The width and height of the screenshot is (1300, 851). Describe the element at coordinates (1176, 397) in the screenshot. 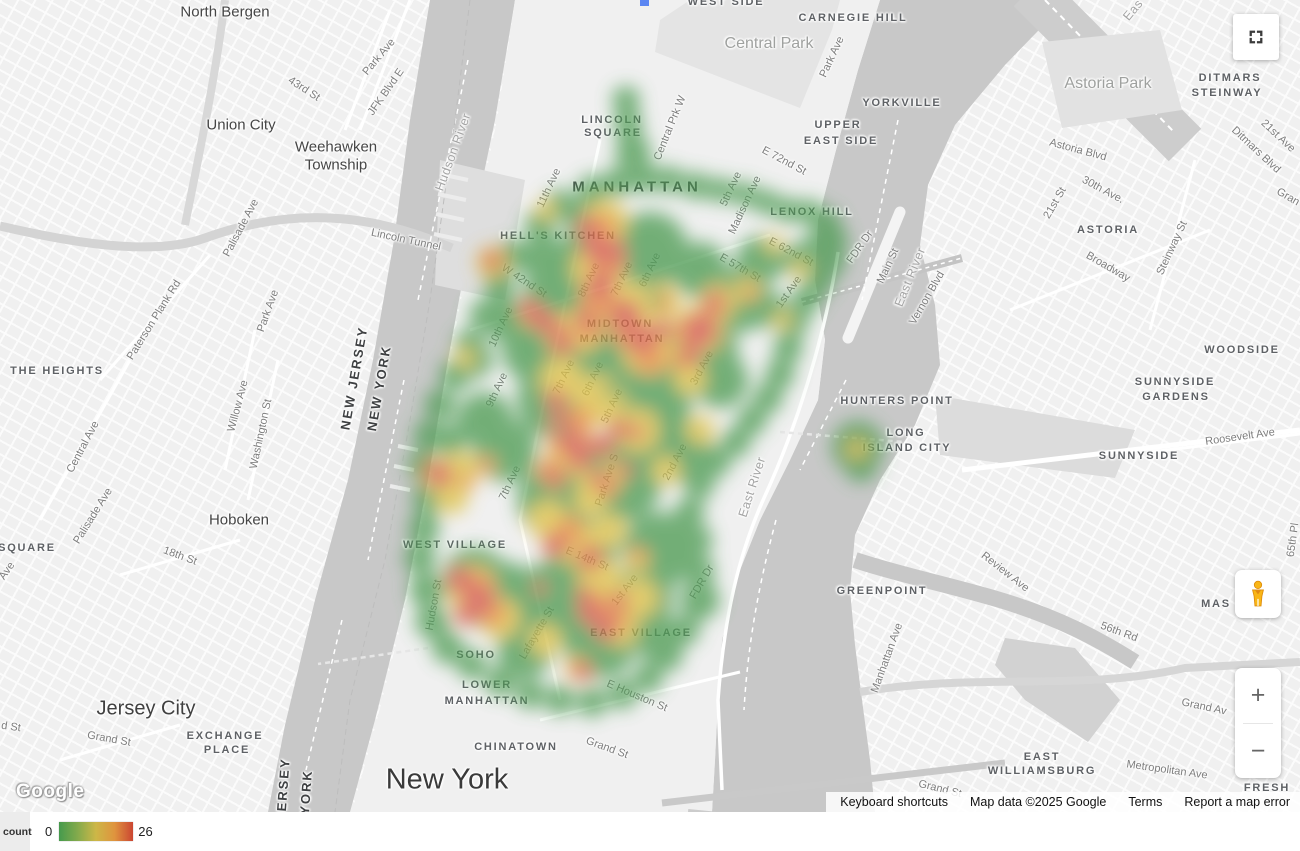

I see `map-label: GARDENS` at that location.